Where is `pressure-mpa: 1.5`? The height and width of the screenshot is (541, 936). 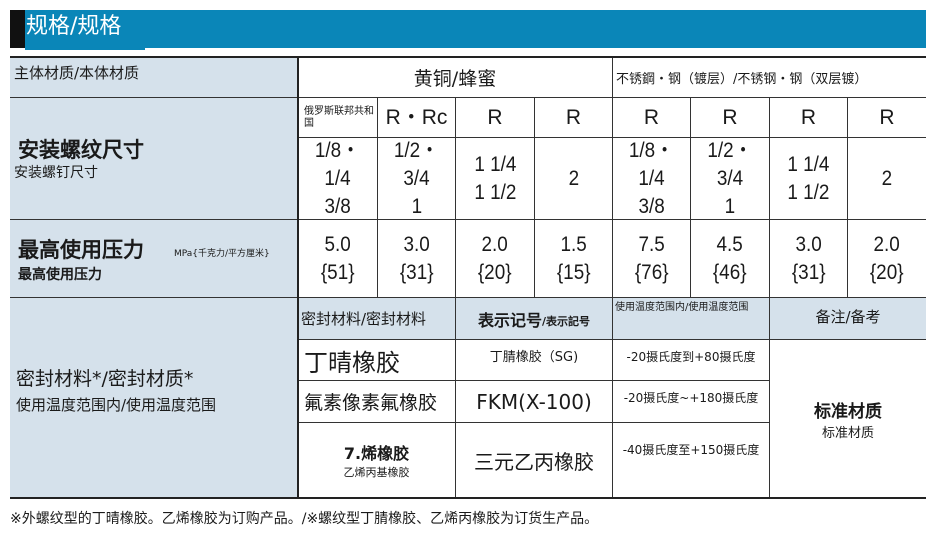
pressure-mpa: 1.5 is located at coordinates (573, 244).